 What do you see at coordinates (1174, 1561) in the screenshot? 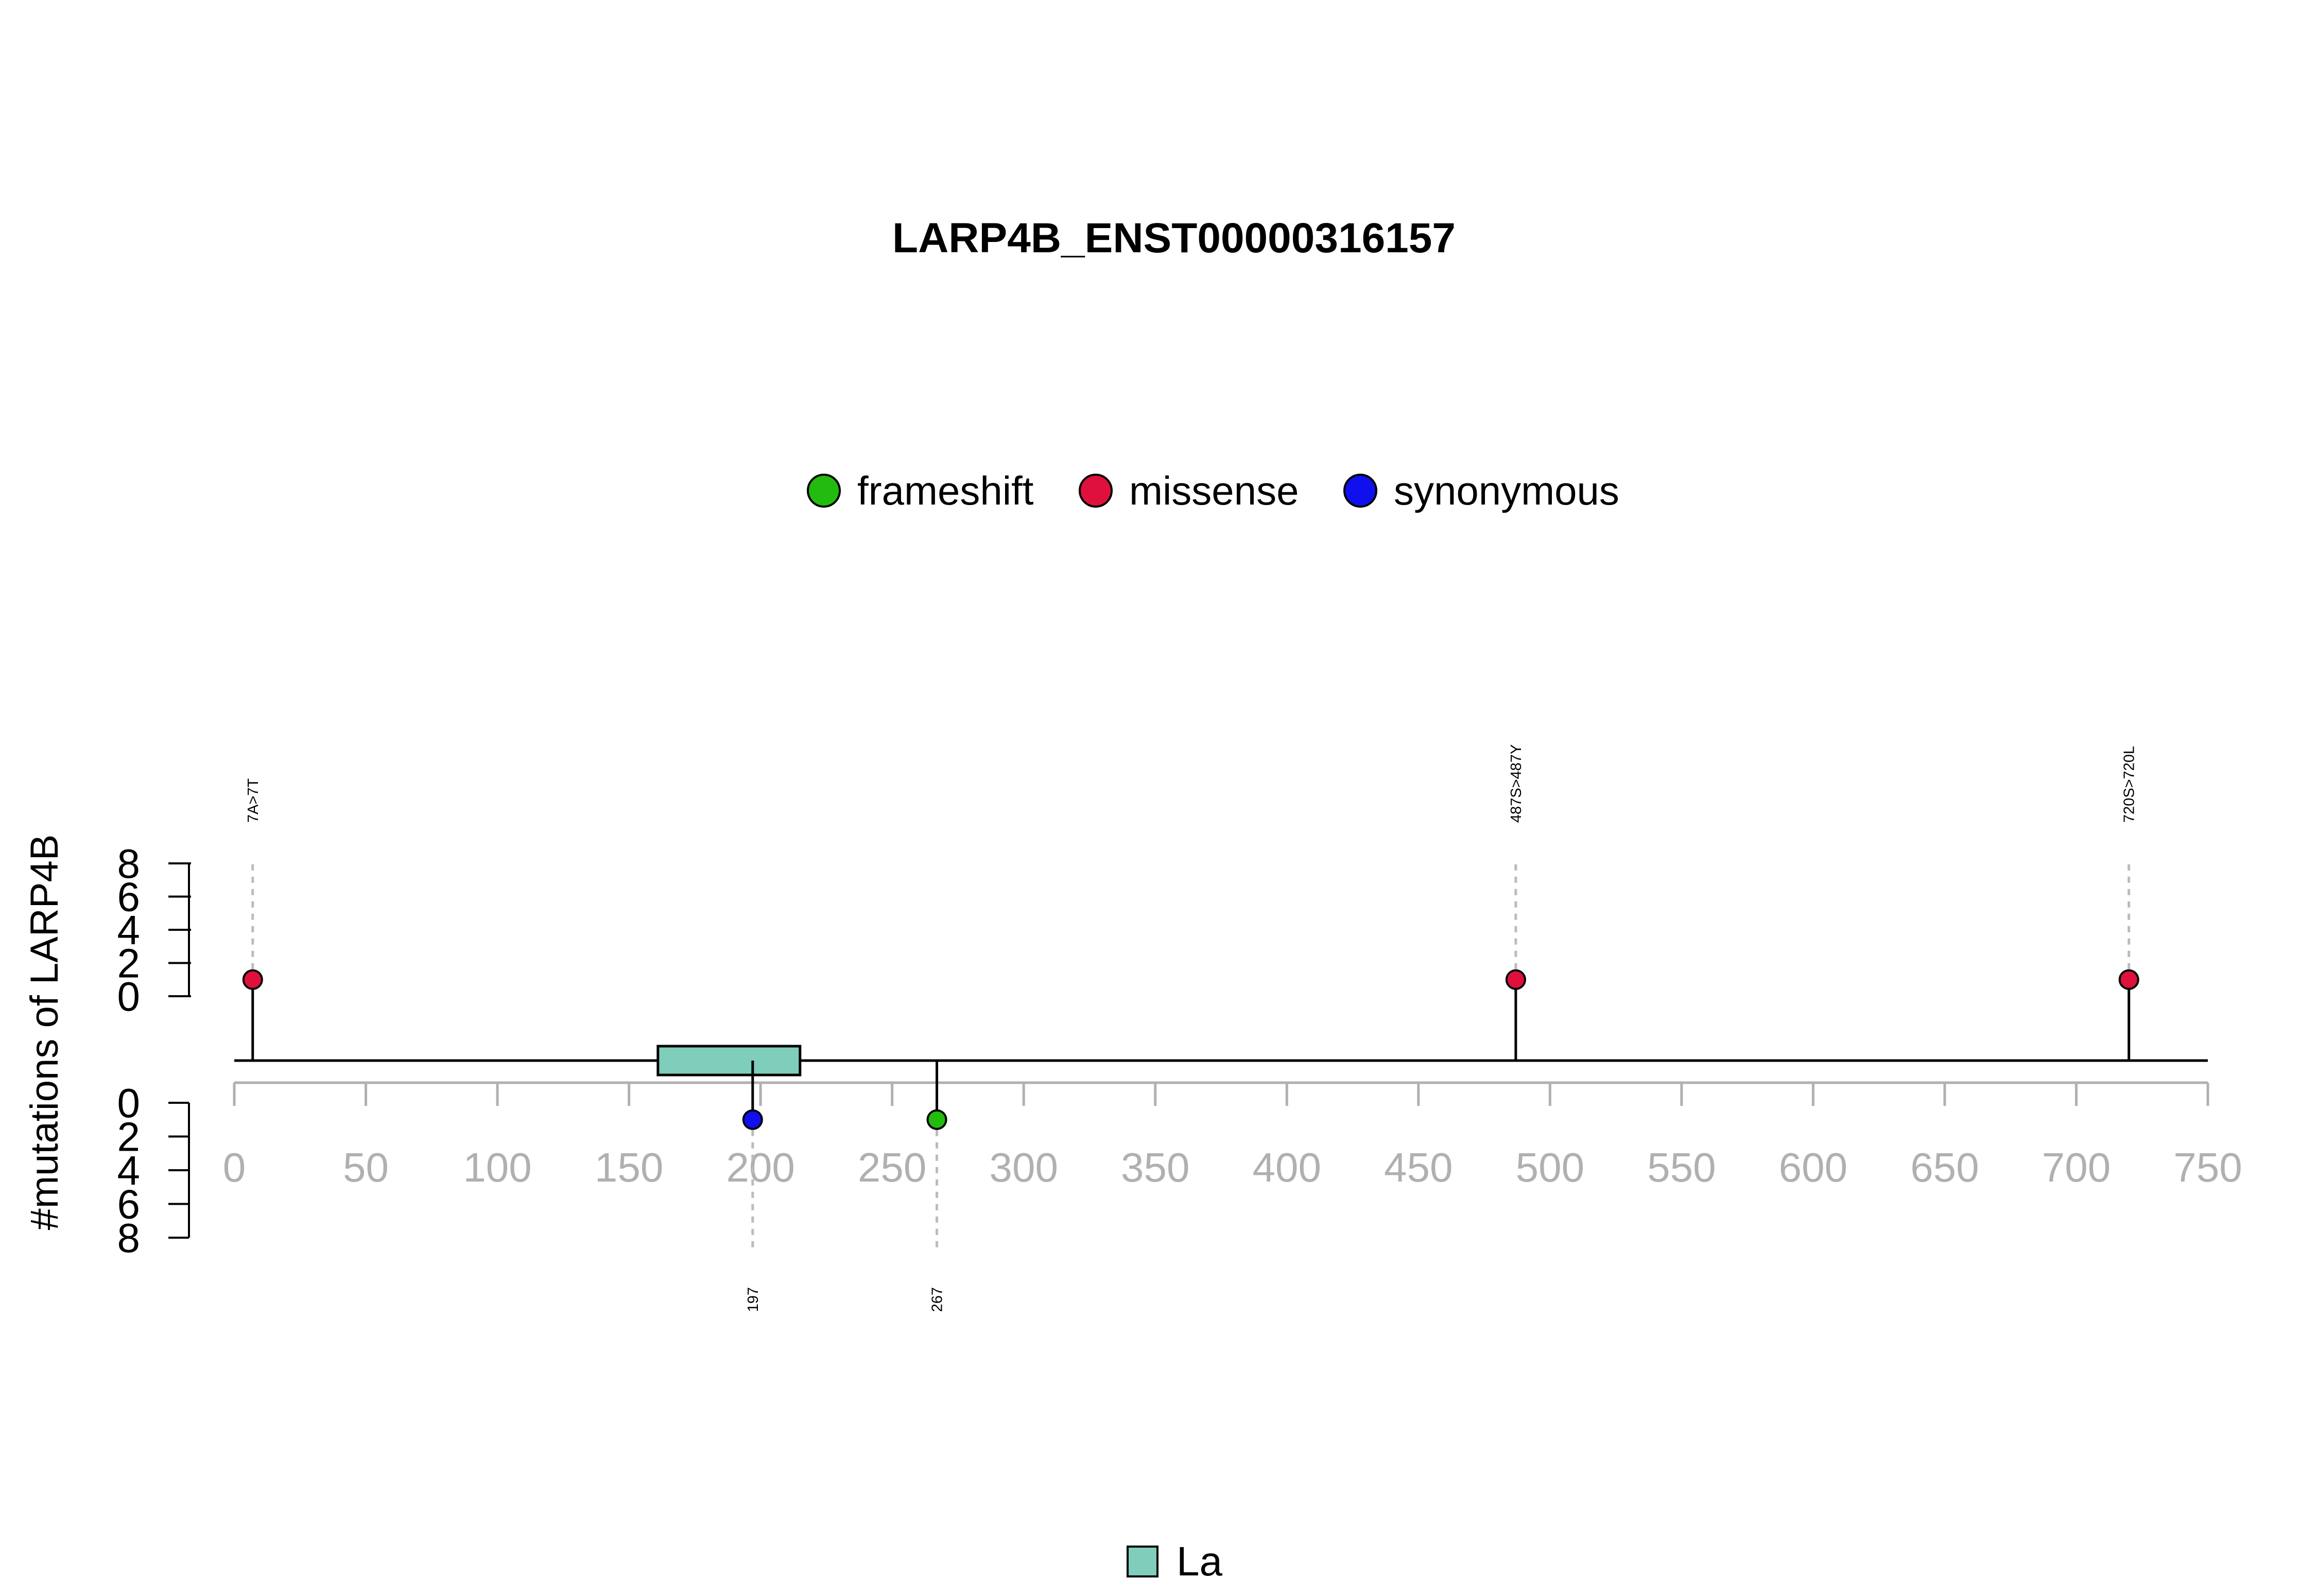
I see `domain-legend: La` at bounding box center [1174, 1561].